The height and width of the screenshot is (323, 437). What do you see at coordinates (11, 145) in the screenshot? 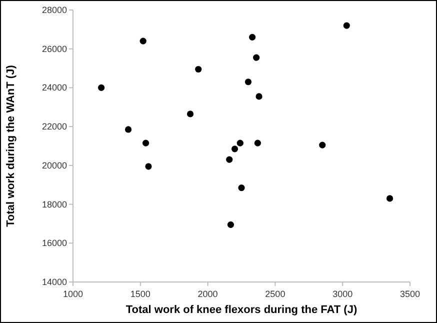
I see `y-axis-title: Total work during the WAnT (J)` at bounding box center [11, 145].